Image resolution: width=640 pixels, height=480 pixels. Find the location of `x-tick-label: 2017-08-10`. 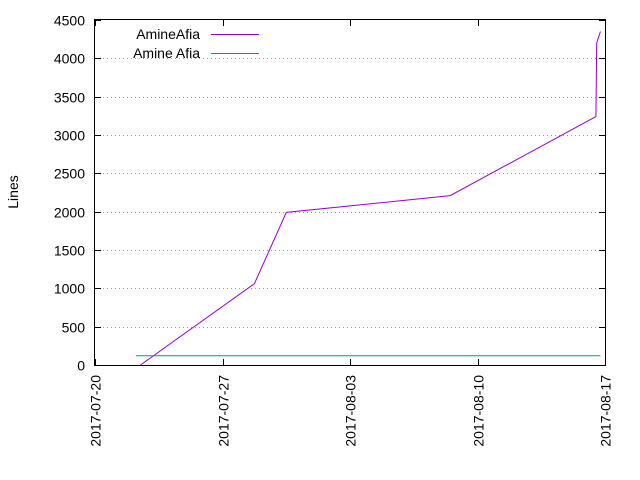

x-tick-label: 2017-08-10 is located at coordinates (479, 411).